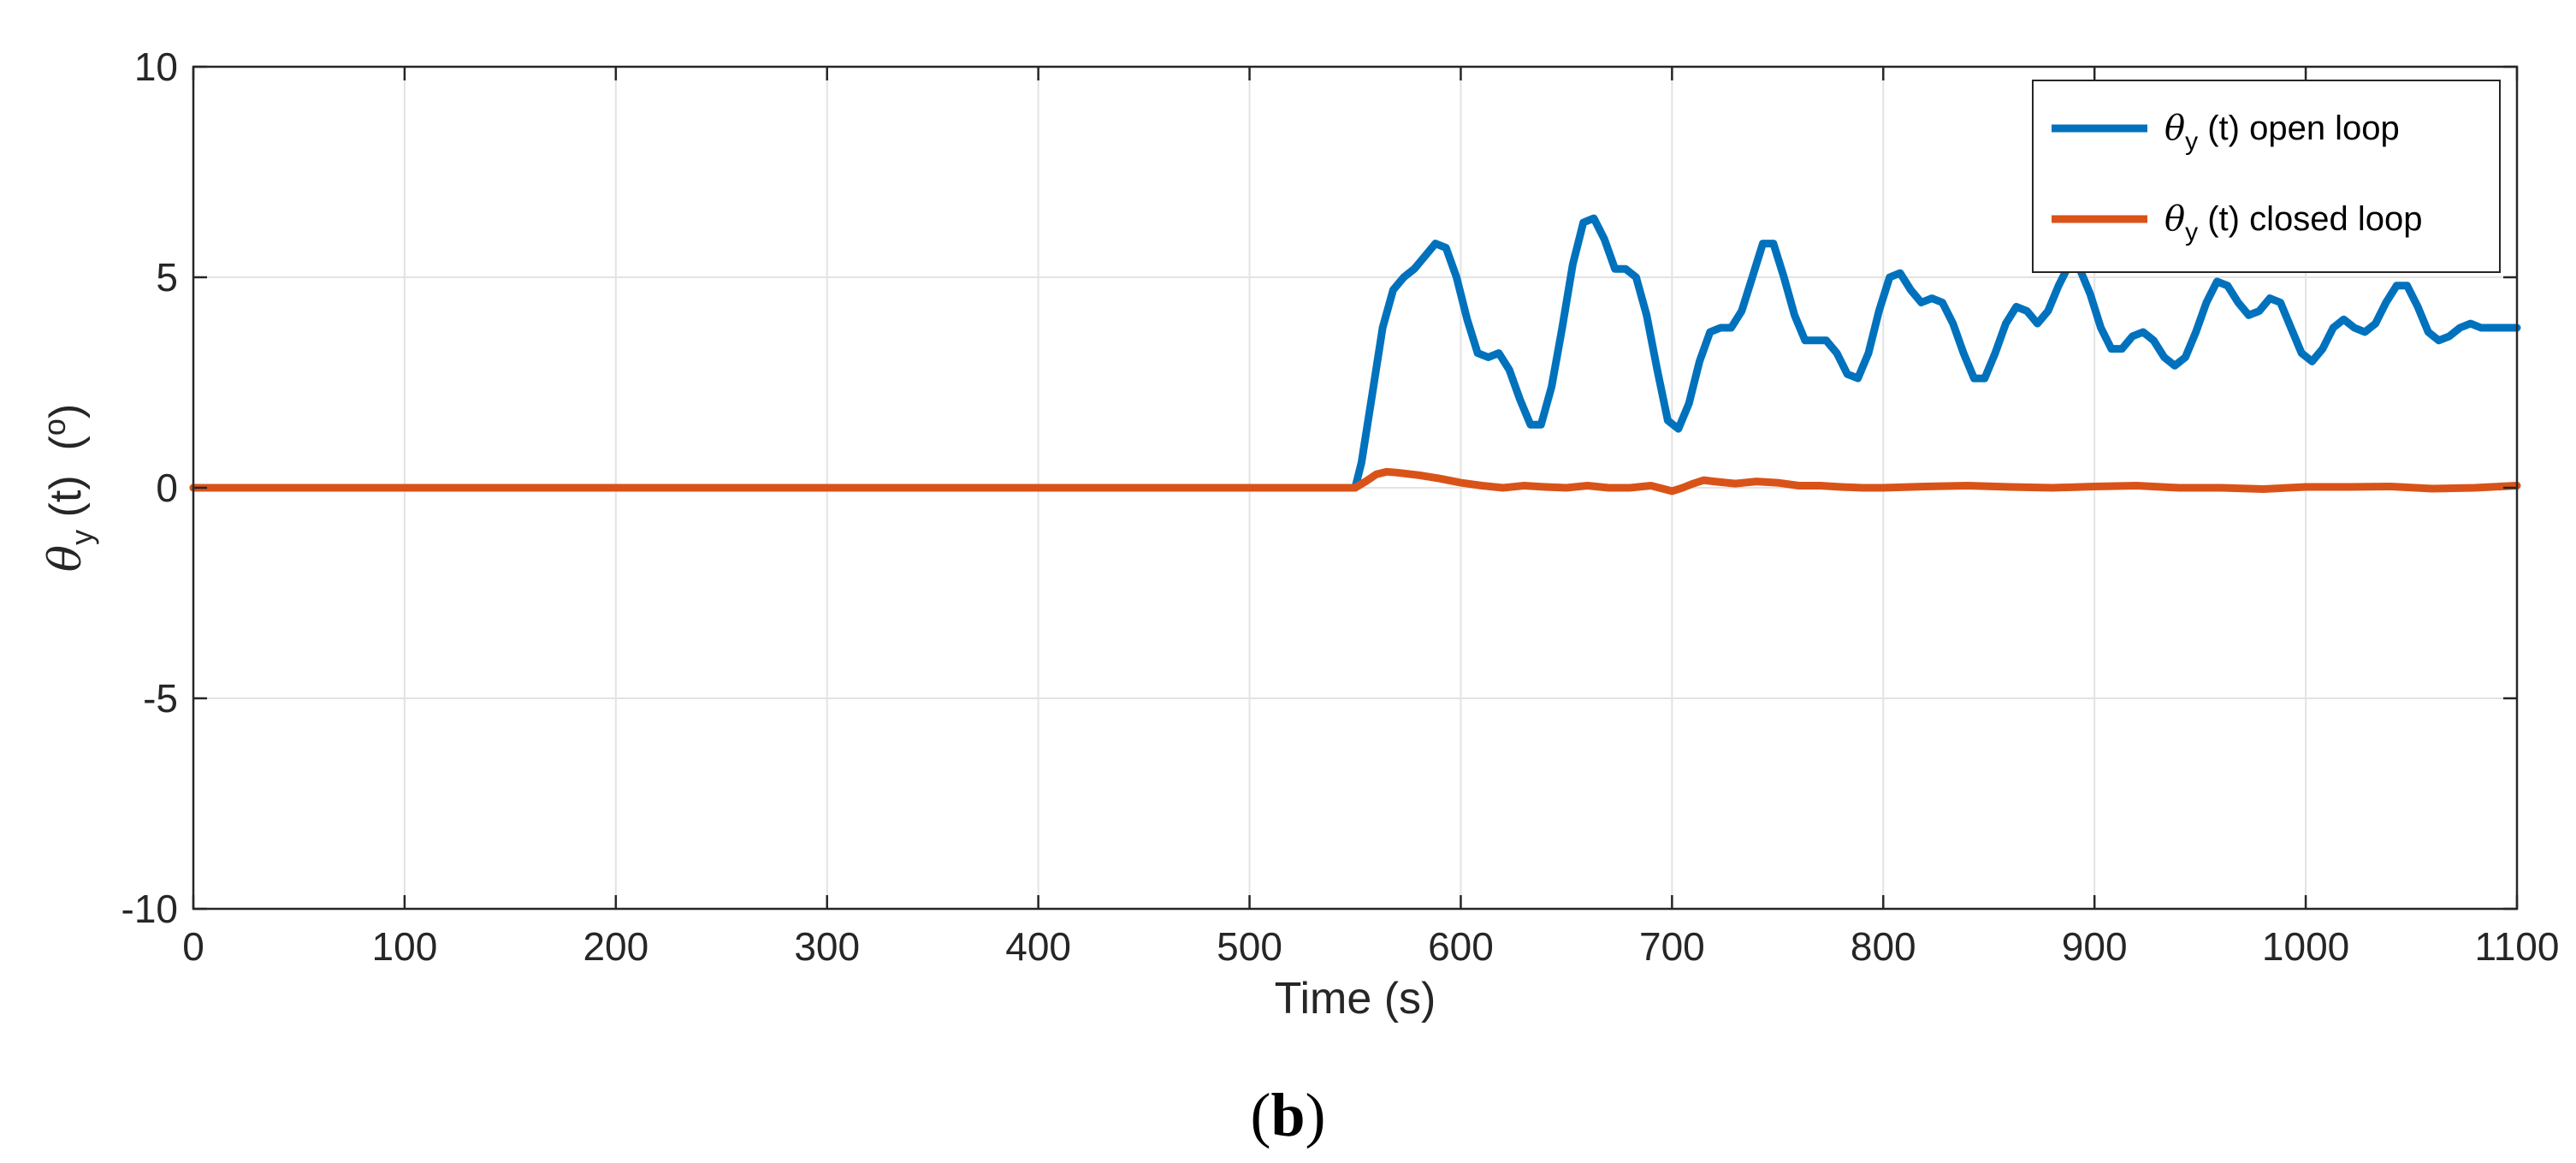 Image resolution: width=2576 pixels, height=1163 pixels. What do you see at coordinates (2095, 946) in the screenshot?
I see `x-tick-label: 900` at bounding box center [2095, 946].